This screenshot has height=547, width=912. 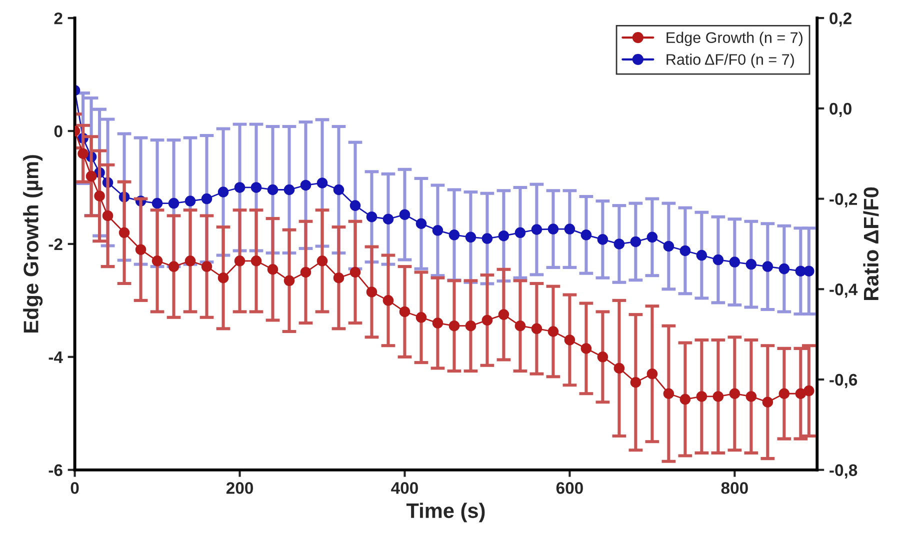 What do you see at coordinates (730, 61) in the screenshot?
I see `legend-label: Ratio ΔF/F0 (n = 7)` at bounding box center [730, 61].